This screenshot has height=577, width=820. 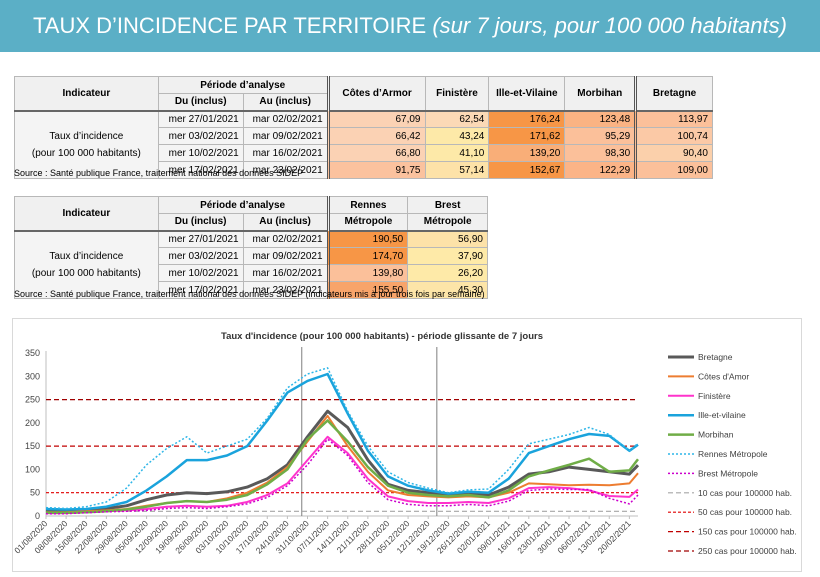 What do you see at coordinates (376, 153) in the screenshot?
I see `value-cell: 66,80` at bounding box center [376, 153].